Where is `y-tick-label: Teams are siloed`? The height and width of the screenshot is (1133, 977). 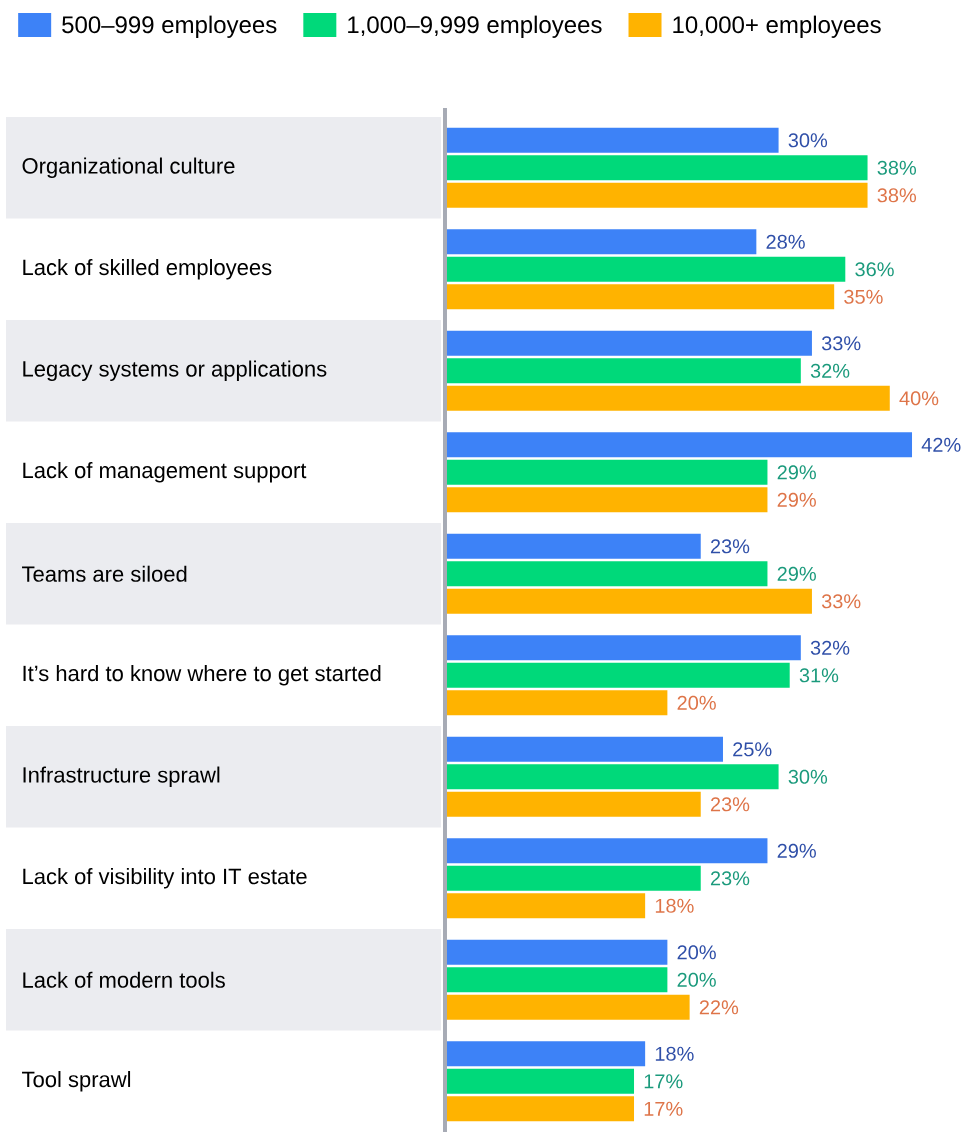
y-tick-label: Teams are siloed is located at coordinates (104, 573).